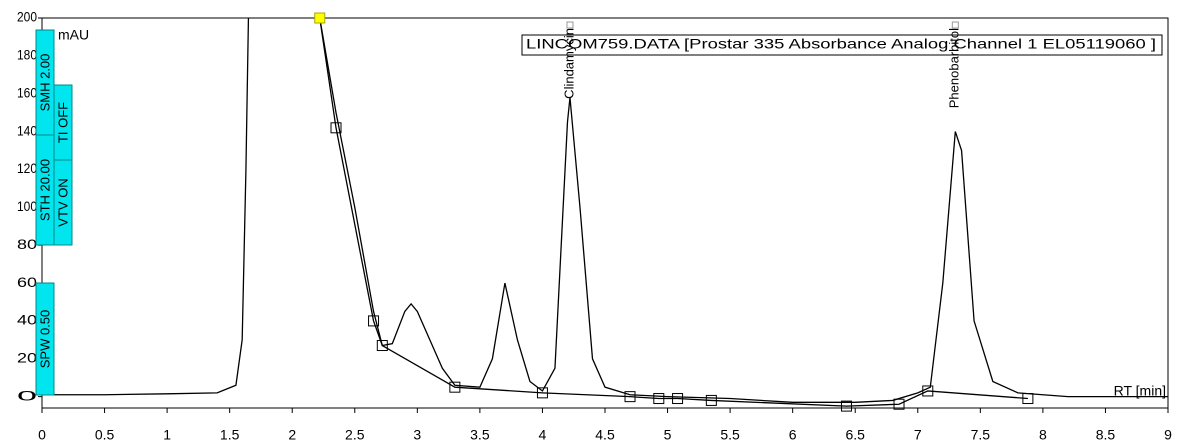 The image size is (1177, 448). Describe the element at coordinates (1168, 435) in the screenshot. I see `x-tick-label: 9` at that location.